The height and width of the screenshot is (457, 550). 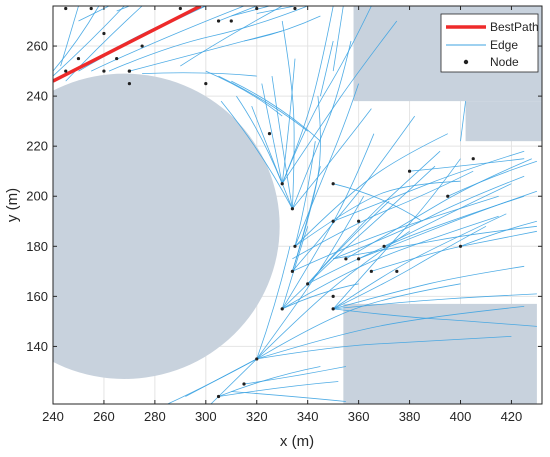 I want to click on x-tick-label-9: 420, so click(x=512, y=416).